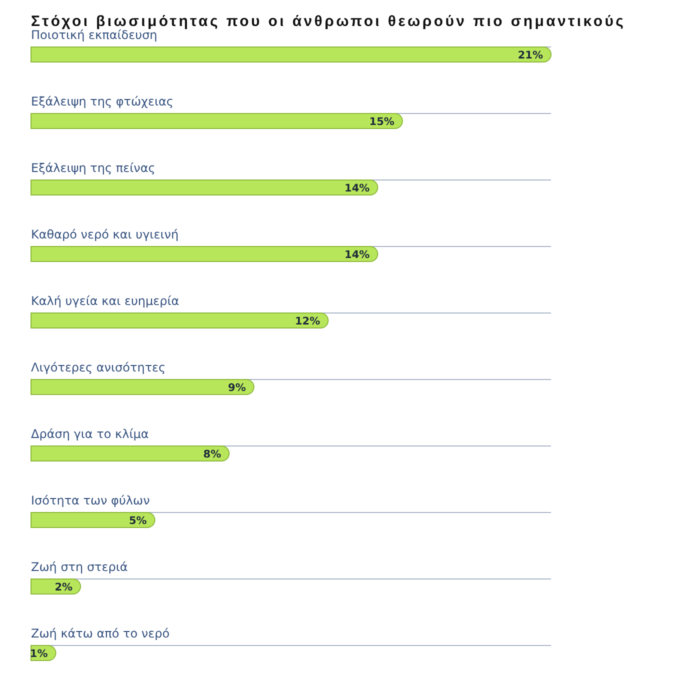 This screenshot has height=674, width=700. What do you see at coordinates (105, 235) in the screenshot?
I see `y-tick-label: Καθαρό νερό και υγιεινή` at bounding box center [105, 235].